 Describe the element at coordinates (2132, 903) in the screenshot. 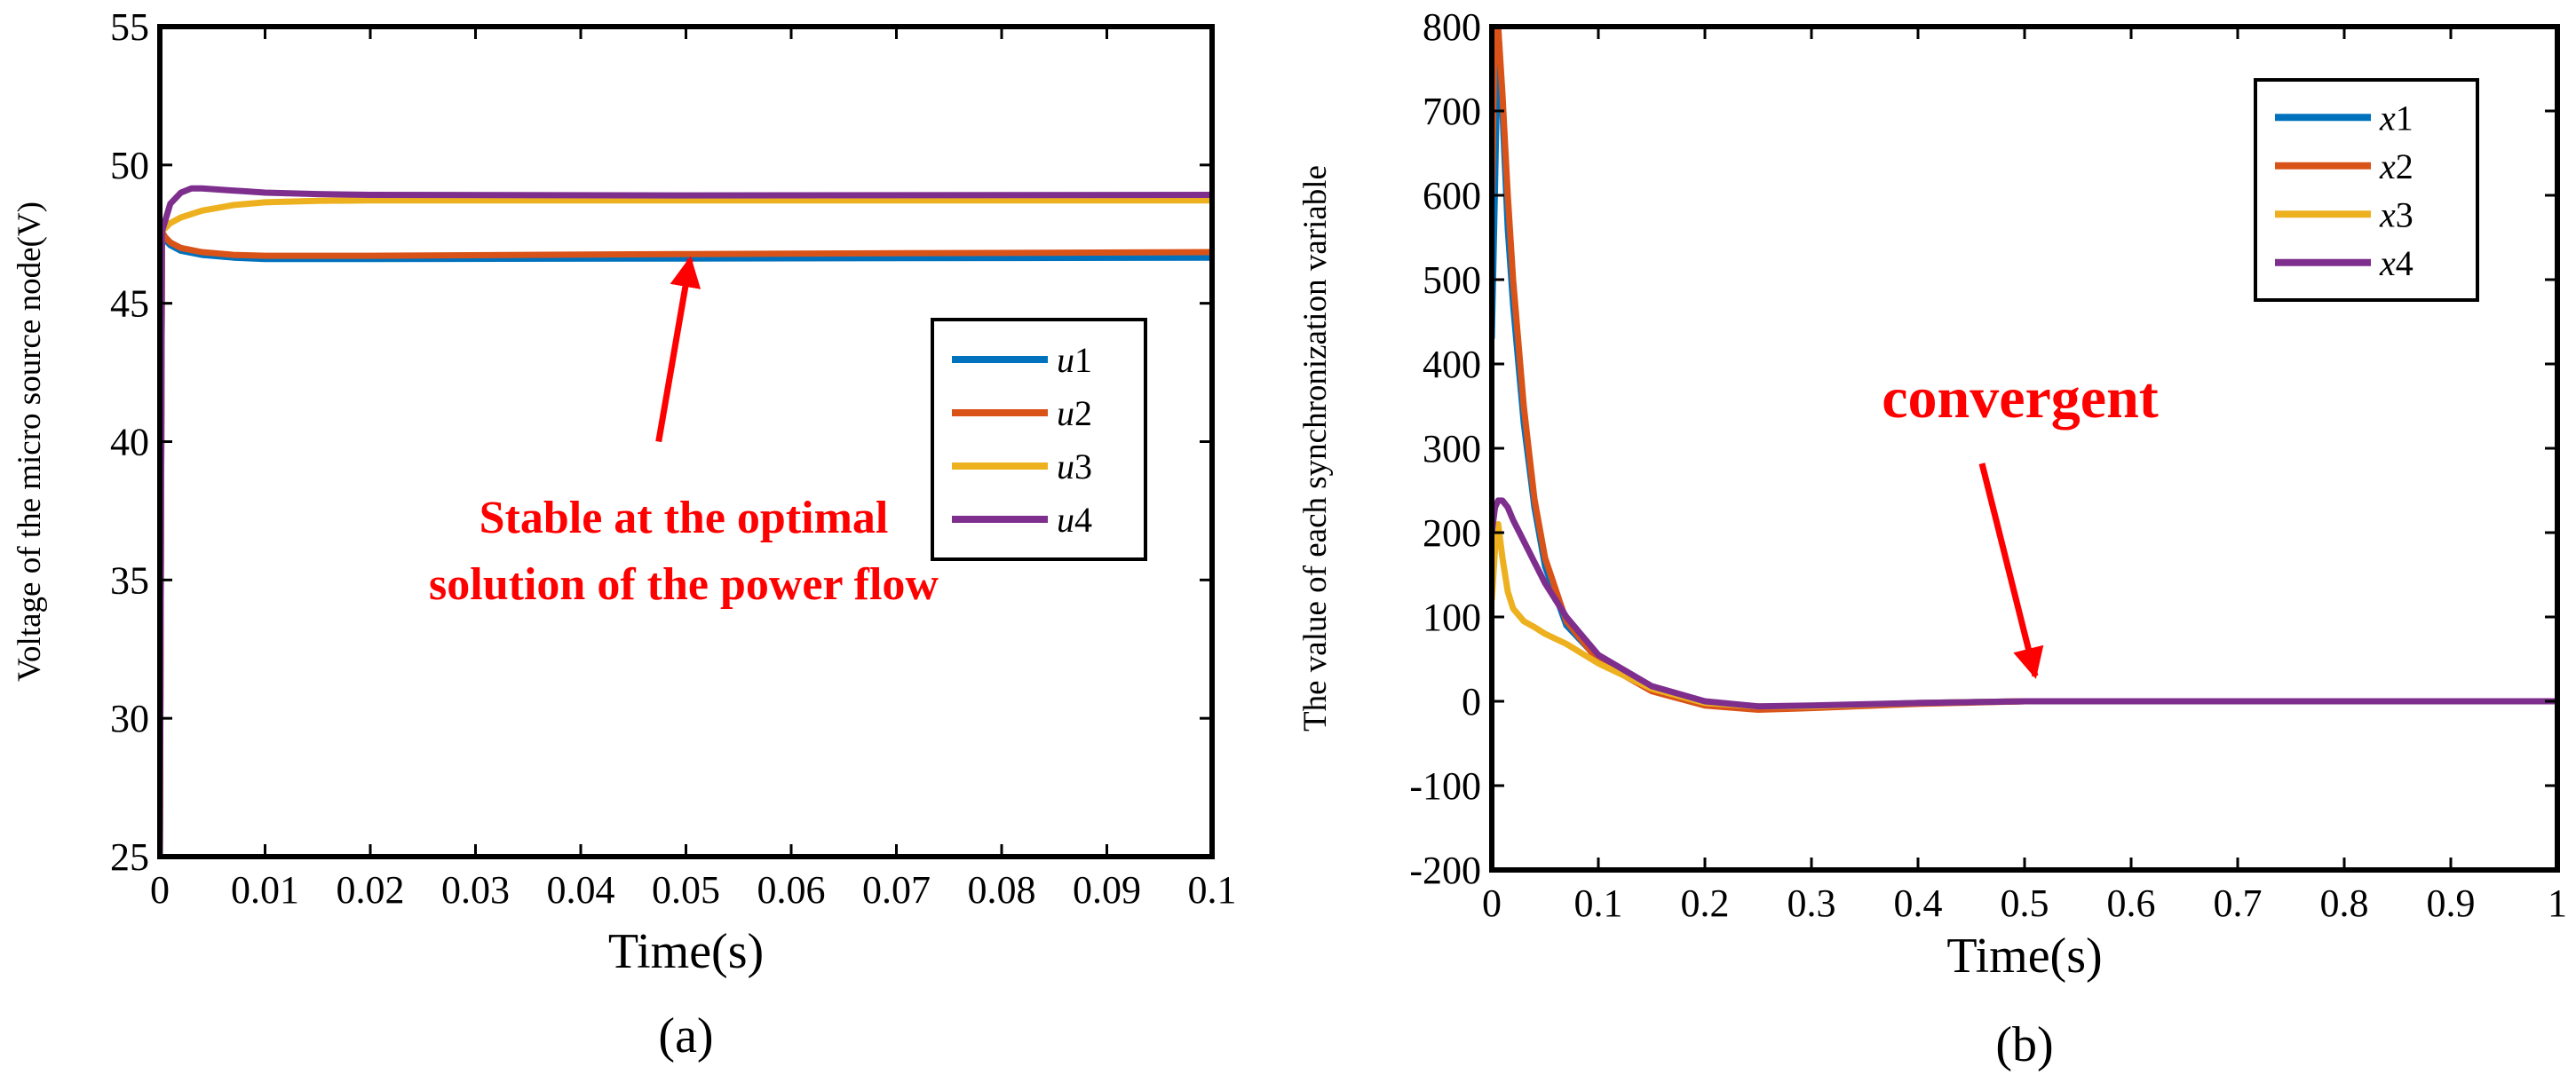

I see `x-tick-label: 0.6` at that location.